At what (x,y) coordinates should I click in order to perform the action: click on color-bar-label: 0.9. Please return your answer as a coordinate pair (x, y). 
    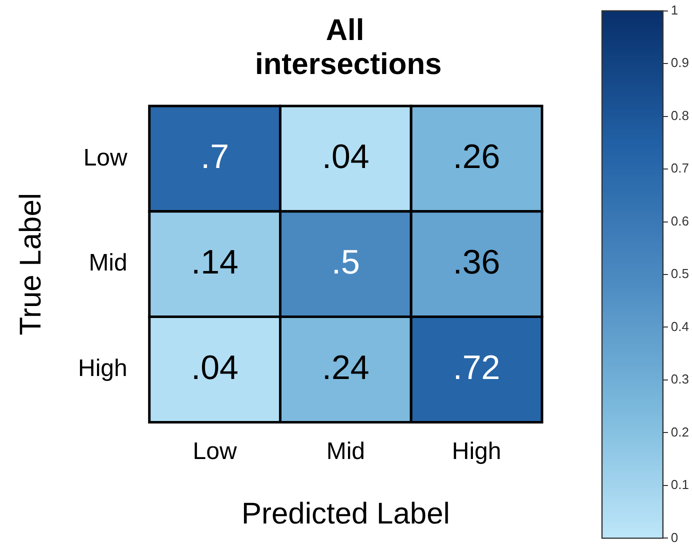
    Looking at the image, I should click on (680, 62).